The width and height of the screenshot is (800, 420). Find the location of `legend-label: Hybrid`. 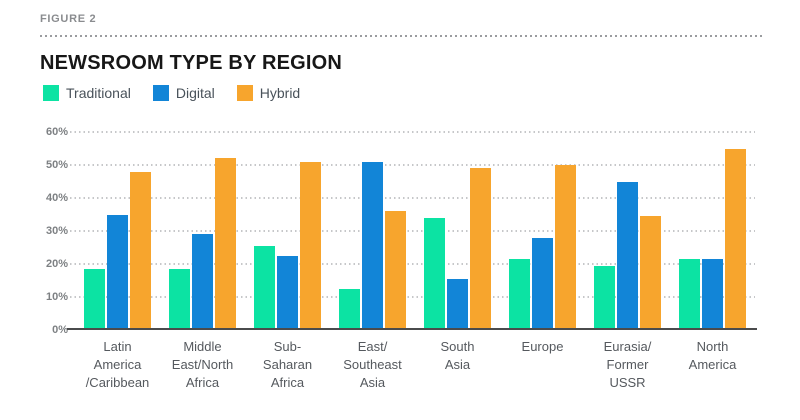

legend-label: Hybrid is located at coordinates (280, 93).